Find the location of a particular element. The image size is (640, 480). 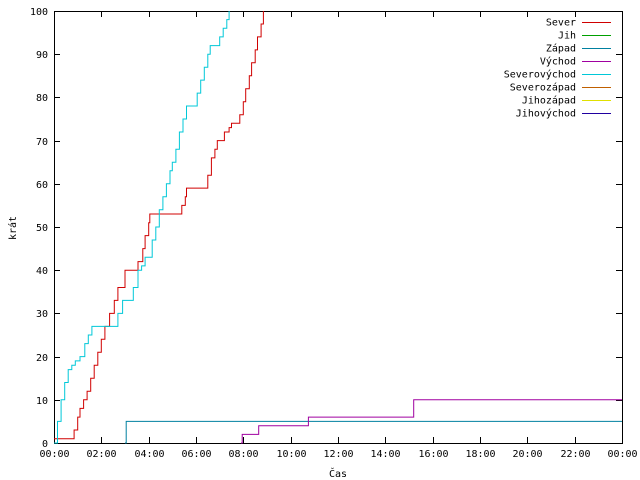

y-tick-label: 10 is located at coordinates (42, 401).